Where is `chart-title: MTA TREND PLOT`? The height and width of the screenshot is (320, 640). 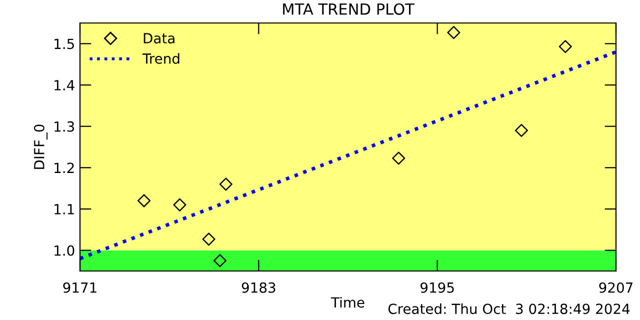 chart-title: MTA TREND PLOT is located at coordinates (348, 9).